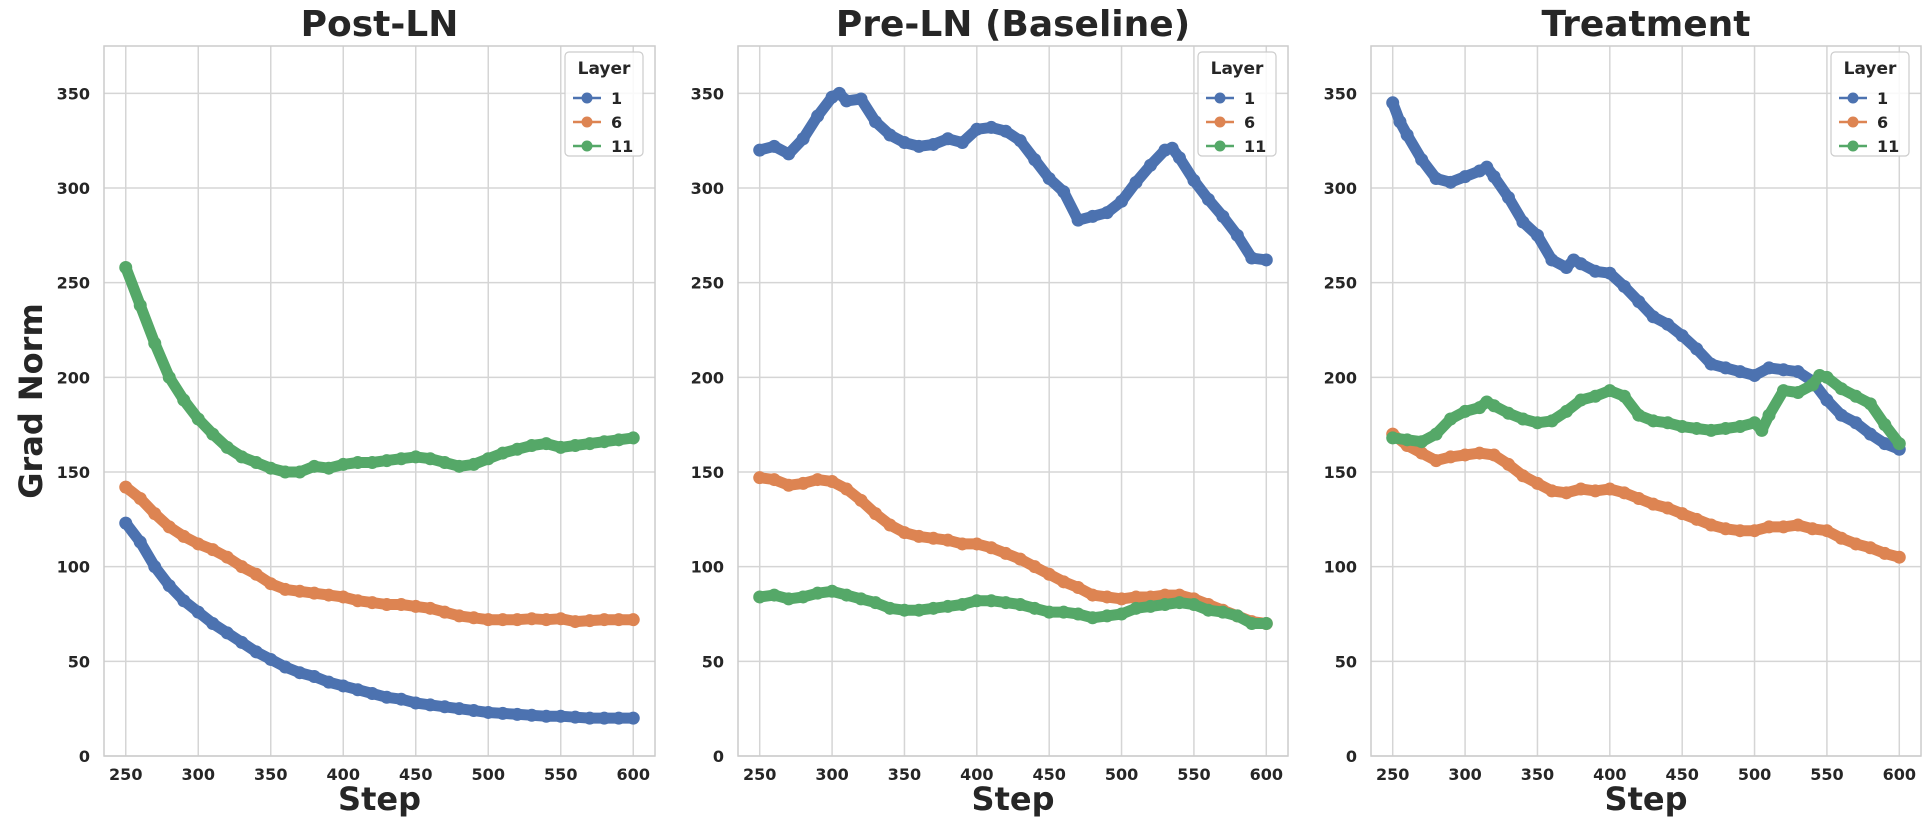 The image size is (1932, 821). Describe the element at coordinates (1230, 122) in the screenshot. I see `legend-entry-layer-6: 6` at that location.